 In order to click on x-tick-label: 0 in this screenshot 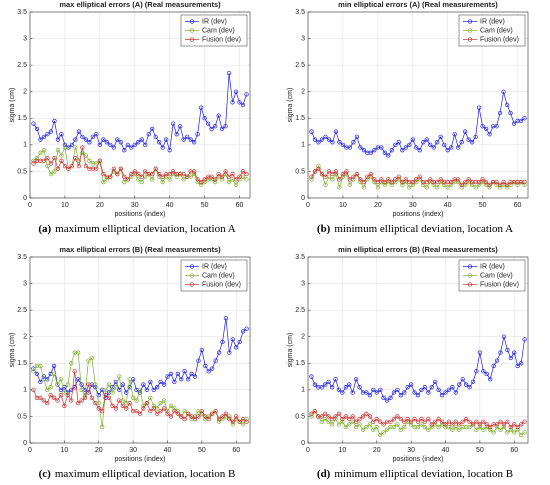, I will do `click(30, 205)`.